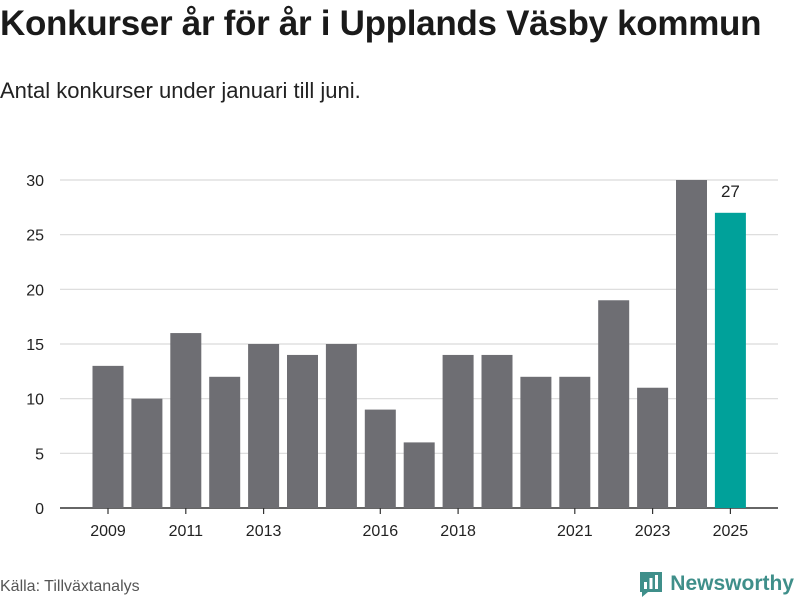 Image resolution: width=800 pixels, height=600 pixels. I want to click on x-tick-label-2009: 2009, so click(108, 531).